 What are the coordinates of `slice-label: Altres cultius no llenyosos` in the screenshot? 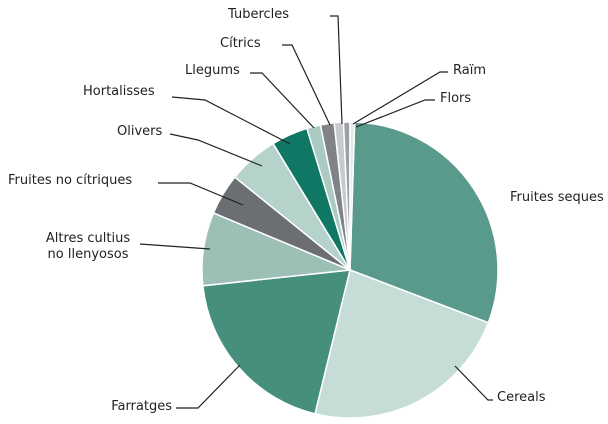 It's located at (88, 246).